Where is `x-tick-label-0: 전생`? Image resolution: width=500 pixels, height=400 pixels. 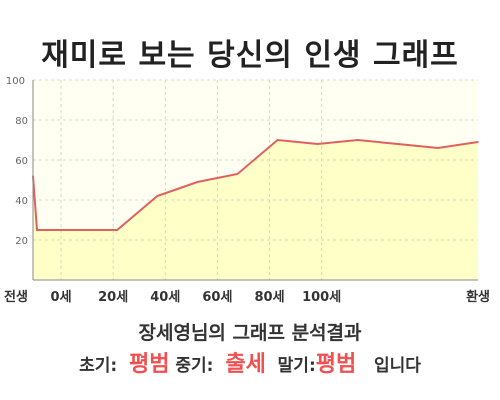
x-tick-label-0: 전생 is located at coordinates (16, 297).